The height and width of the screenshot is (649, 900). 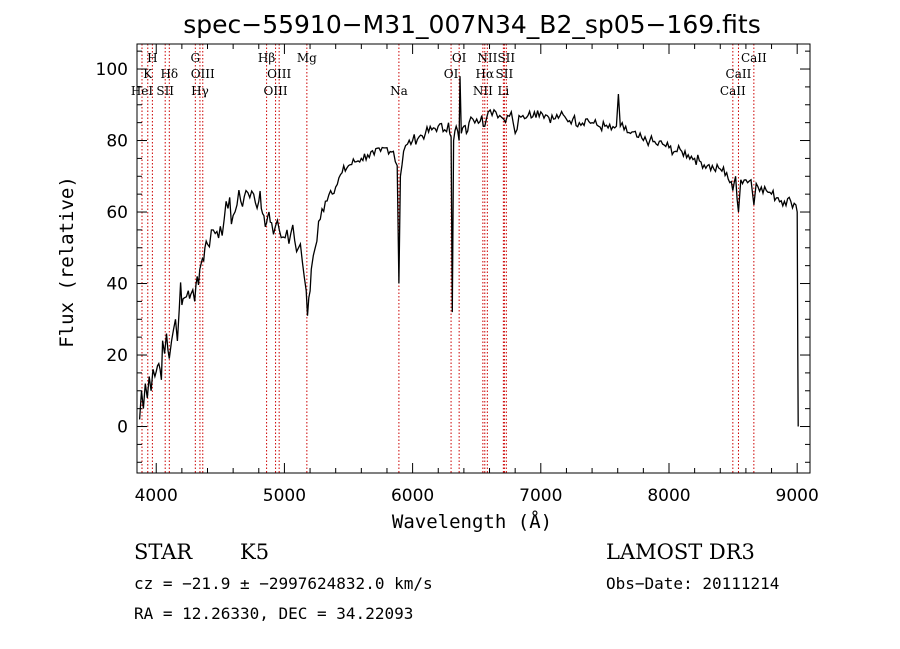 I want to click on y-tick-label: 100, so click(x=112, y=70).